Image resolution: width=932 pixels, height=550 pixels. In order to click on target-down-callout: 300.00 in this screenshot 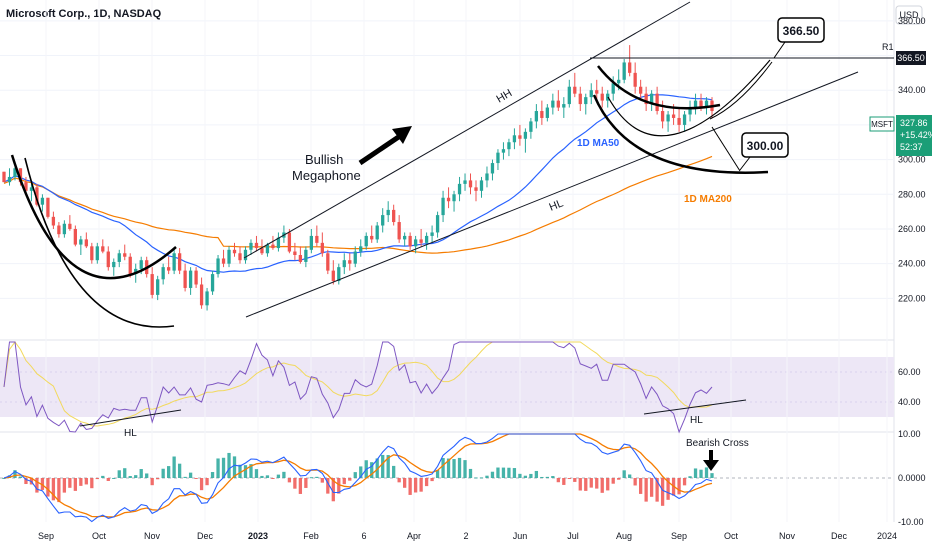, I will do `click(764, 151)`.